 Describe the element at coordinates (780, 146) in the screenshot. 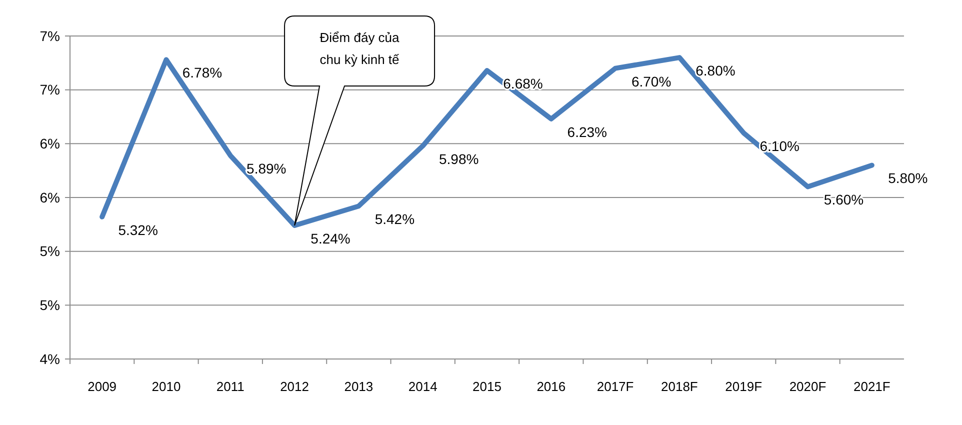

I see `data-label: 6.10%` at that location.